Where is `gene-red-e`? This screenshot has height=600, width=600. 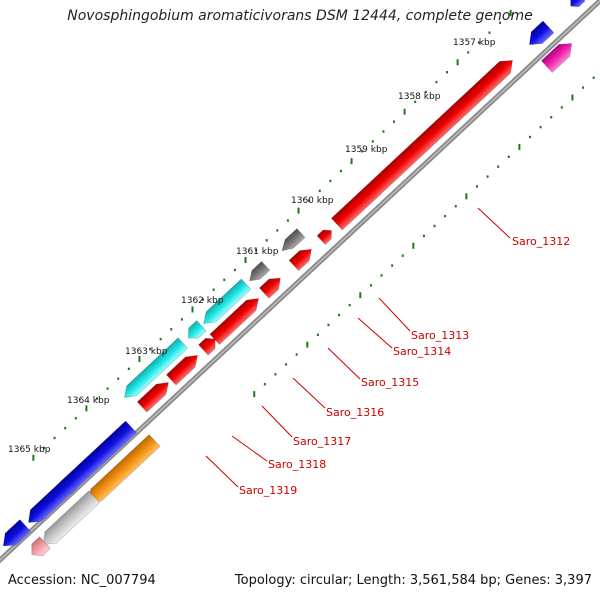 gene-red-e is located at coordinates (182, 370).